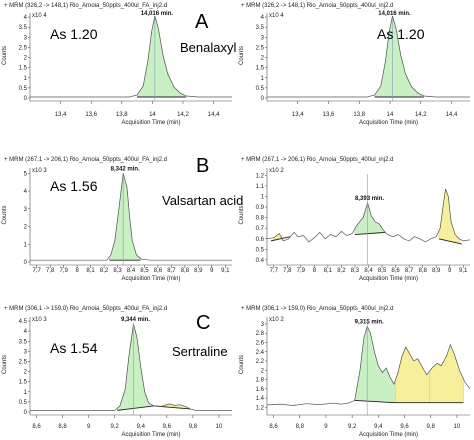  I want to click on x-tick-label: 9,1, so click(225, 271).